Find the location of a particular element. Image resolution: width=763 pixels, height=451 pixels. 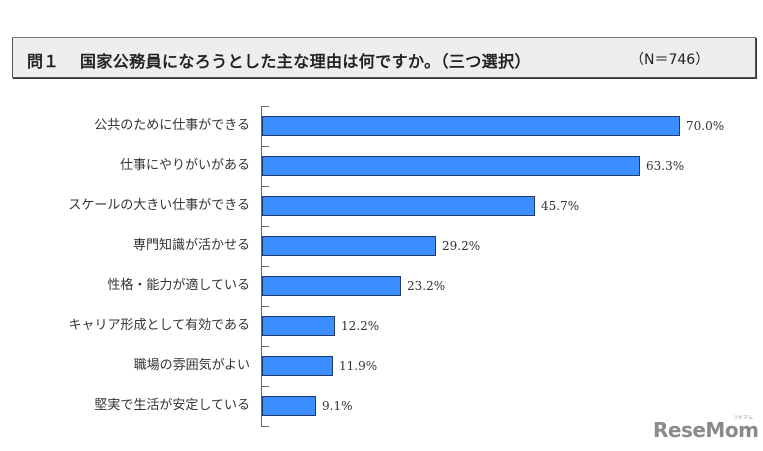

value-label: 12.2% is located at coordinates (360, 326).